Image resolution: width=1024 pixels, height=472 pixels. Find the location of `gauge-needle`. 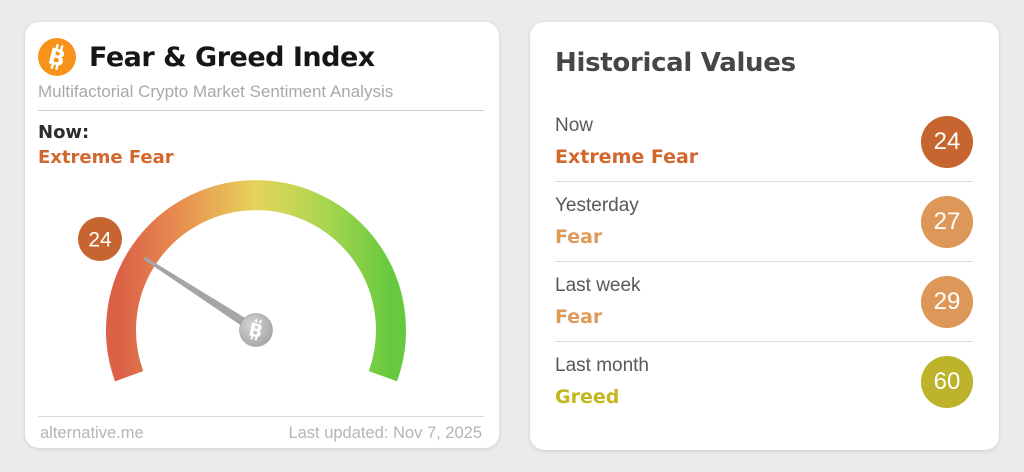

gauge-needle is located at coordinates (201, 296).